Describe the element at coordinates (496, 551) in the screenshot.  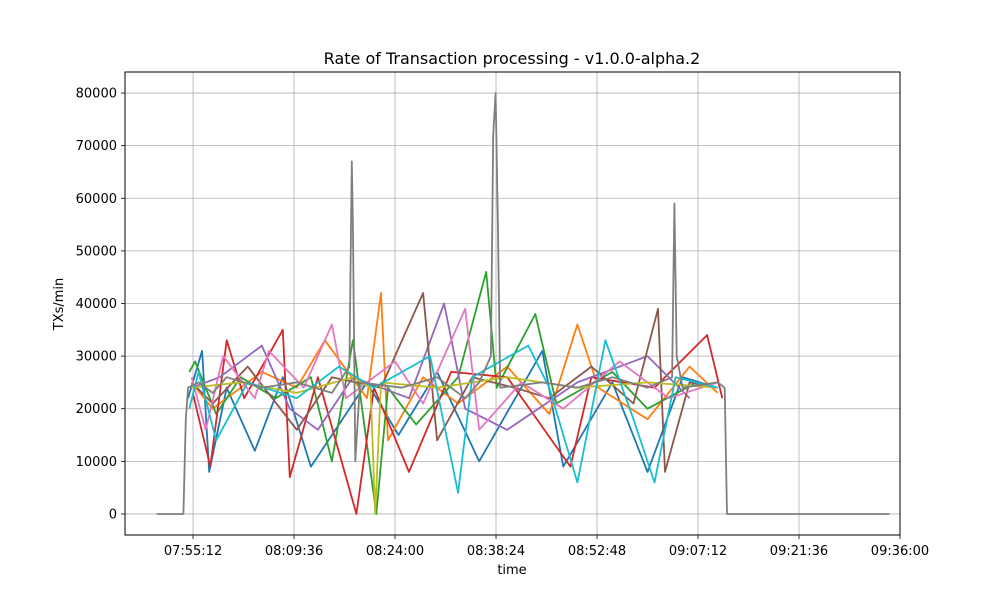
I see `x-tick-label: 08:38:24` at that location.